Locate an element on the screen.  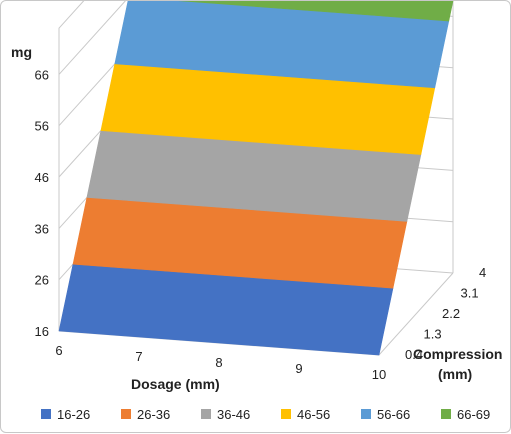
z-tick-label: 26 is located at coordinates (42, 280).